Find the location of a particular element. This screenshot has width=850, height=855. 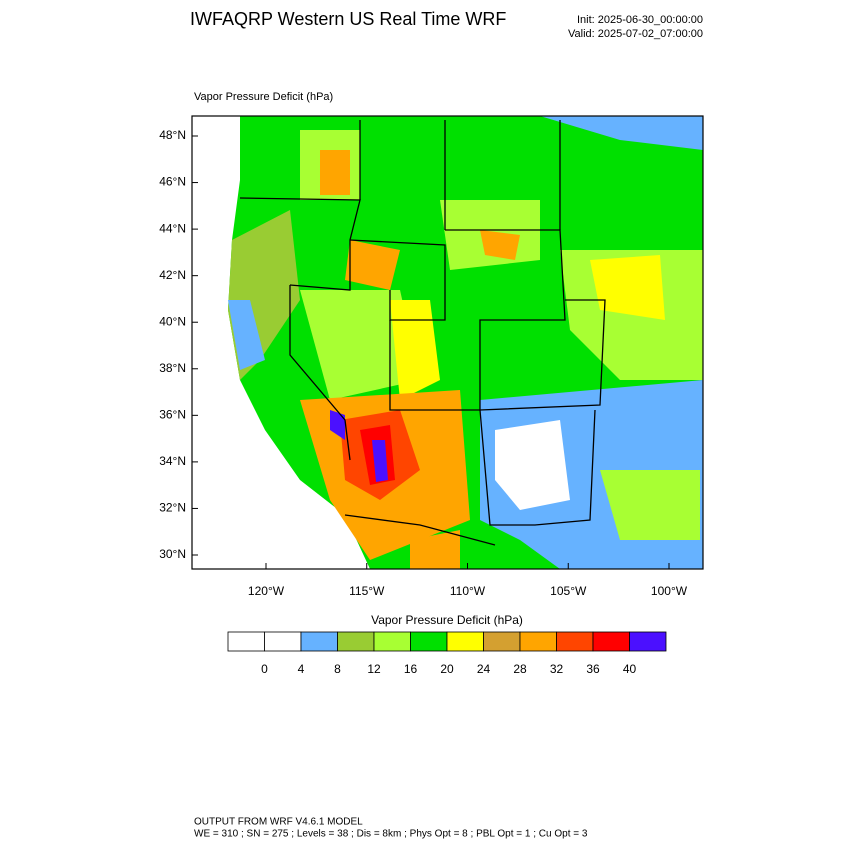

colorbar-tick-label: 40 is located at coordinates (630, 669).